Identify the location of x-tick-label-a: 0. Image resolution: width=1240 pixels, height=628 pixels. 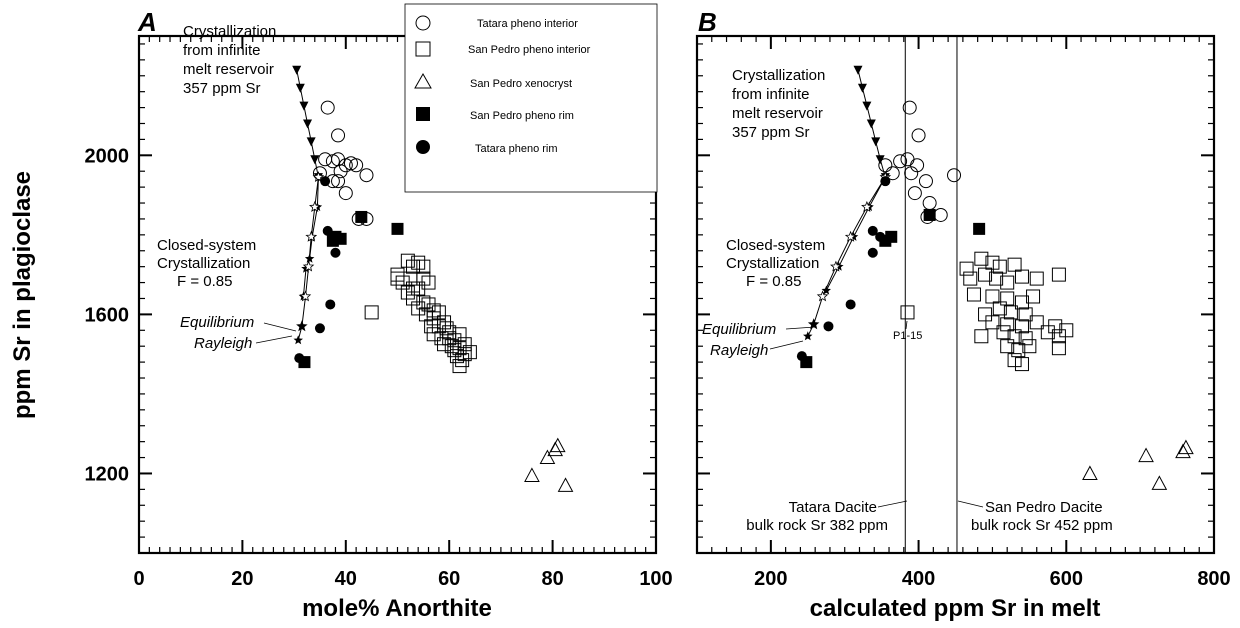
(138, 579).